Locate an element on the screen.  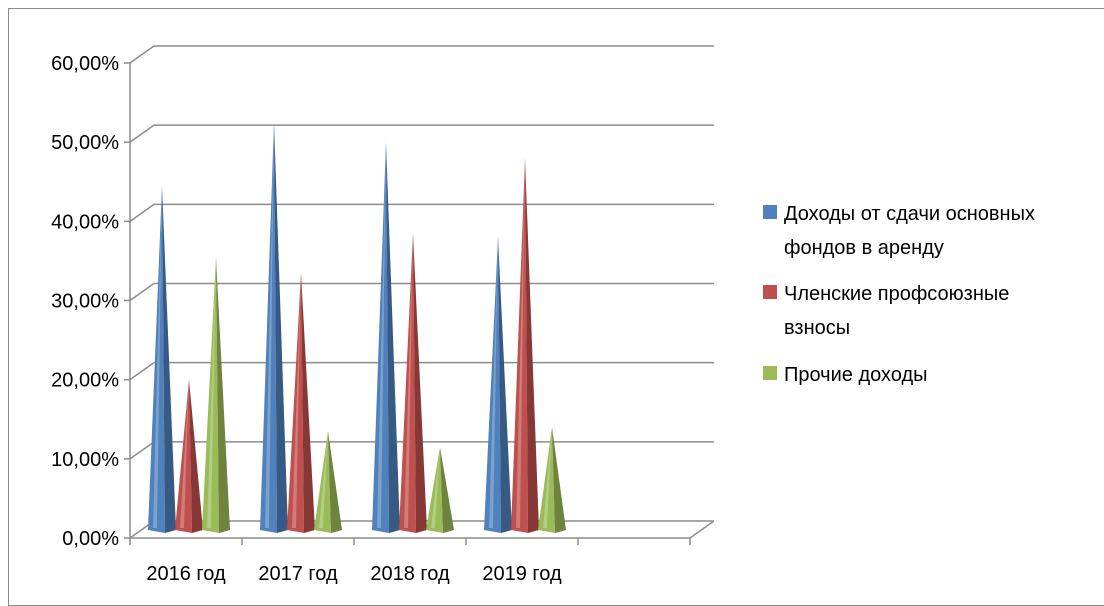
legend-label-line: Прочие доходы is located at coordinates (856, 375).